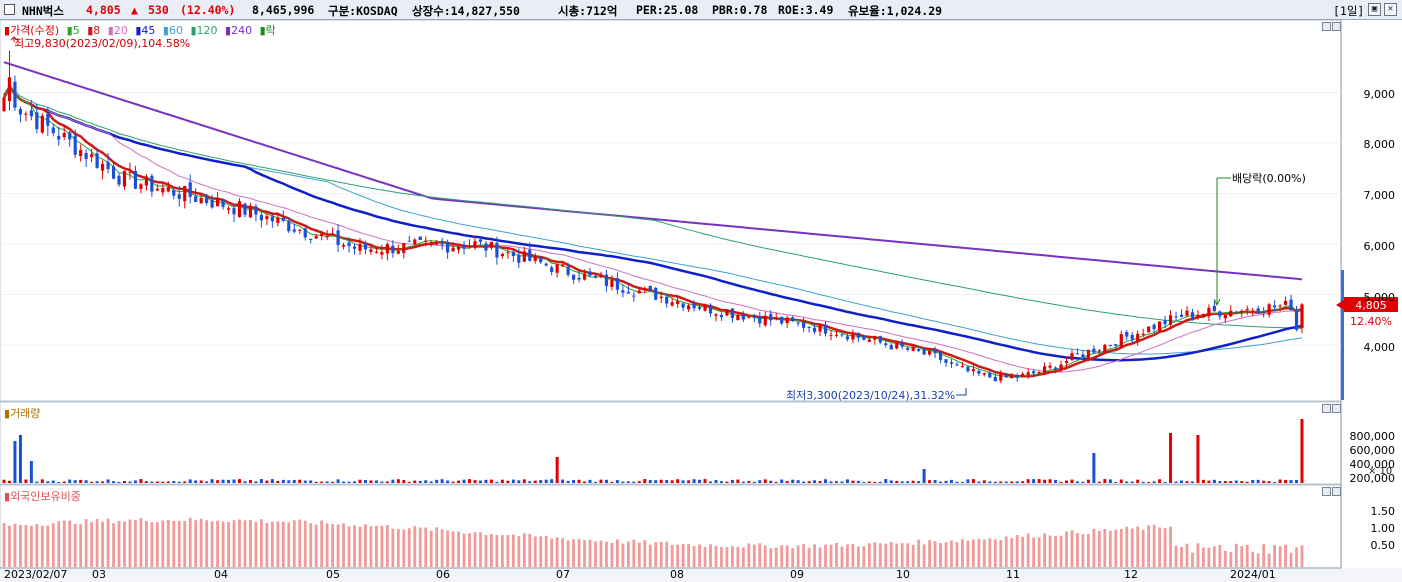 The width and height of the screenshot is (1402, 582). I want to click on legend-drop: ▮락, so click(267, 30).